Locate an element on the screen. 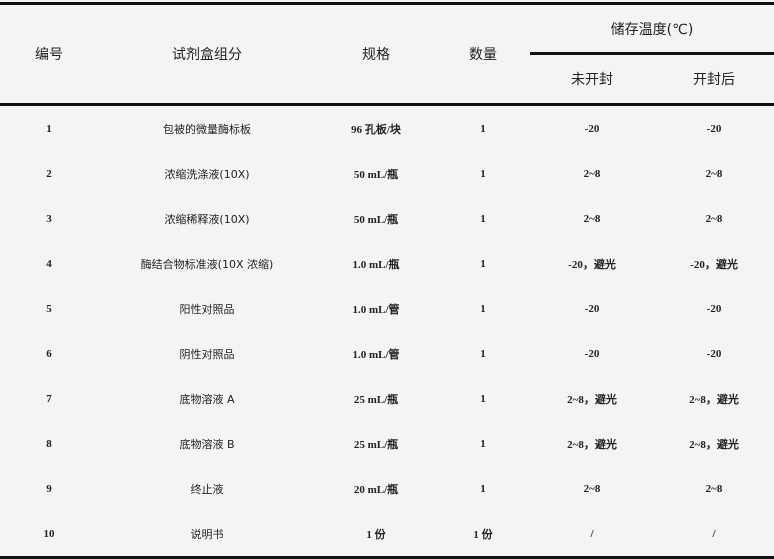 This screenshot has width=774, height=559. cell-no: 5 is located at coordinates (49, 308).